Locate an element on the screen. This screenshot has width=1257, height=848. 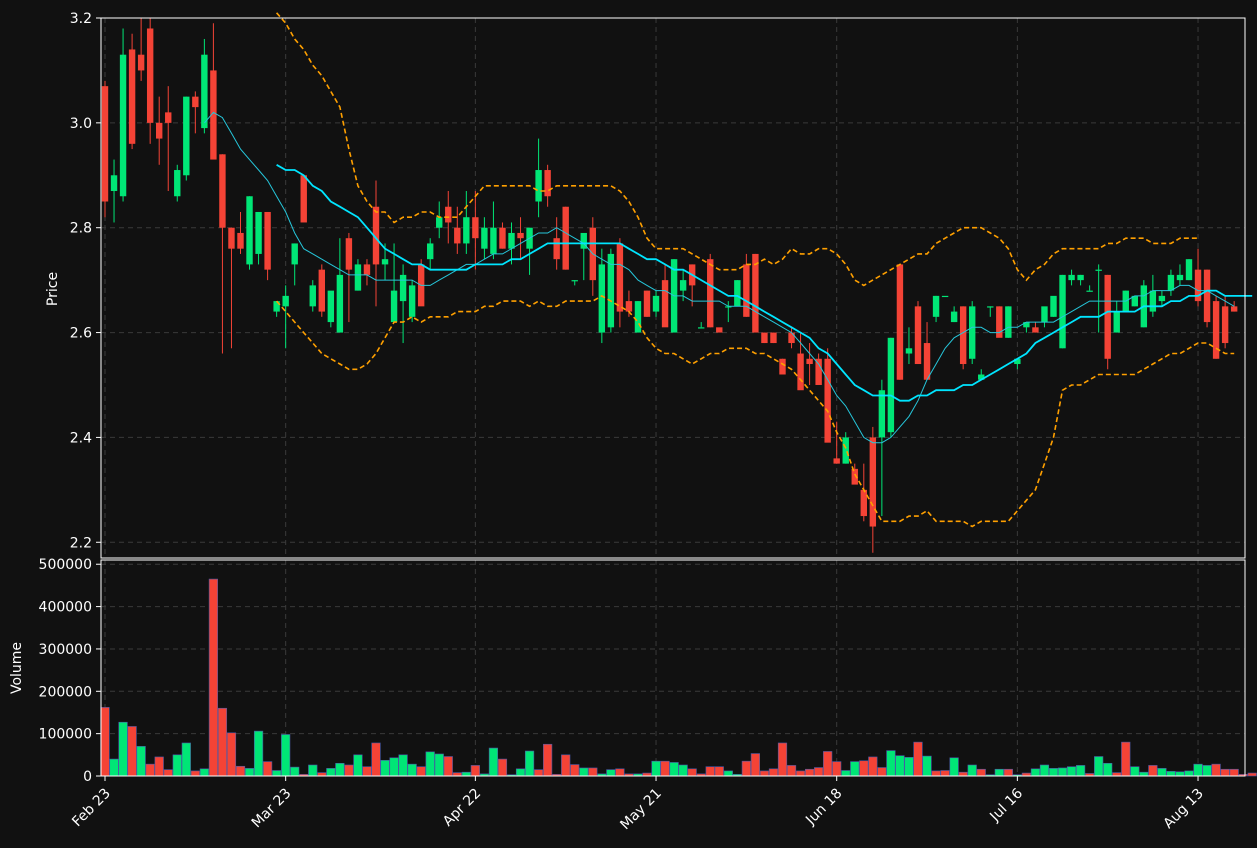
volume-tick-label: 400000 is located at coordinates (65, 608).